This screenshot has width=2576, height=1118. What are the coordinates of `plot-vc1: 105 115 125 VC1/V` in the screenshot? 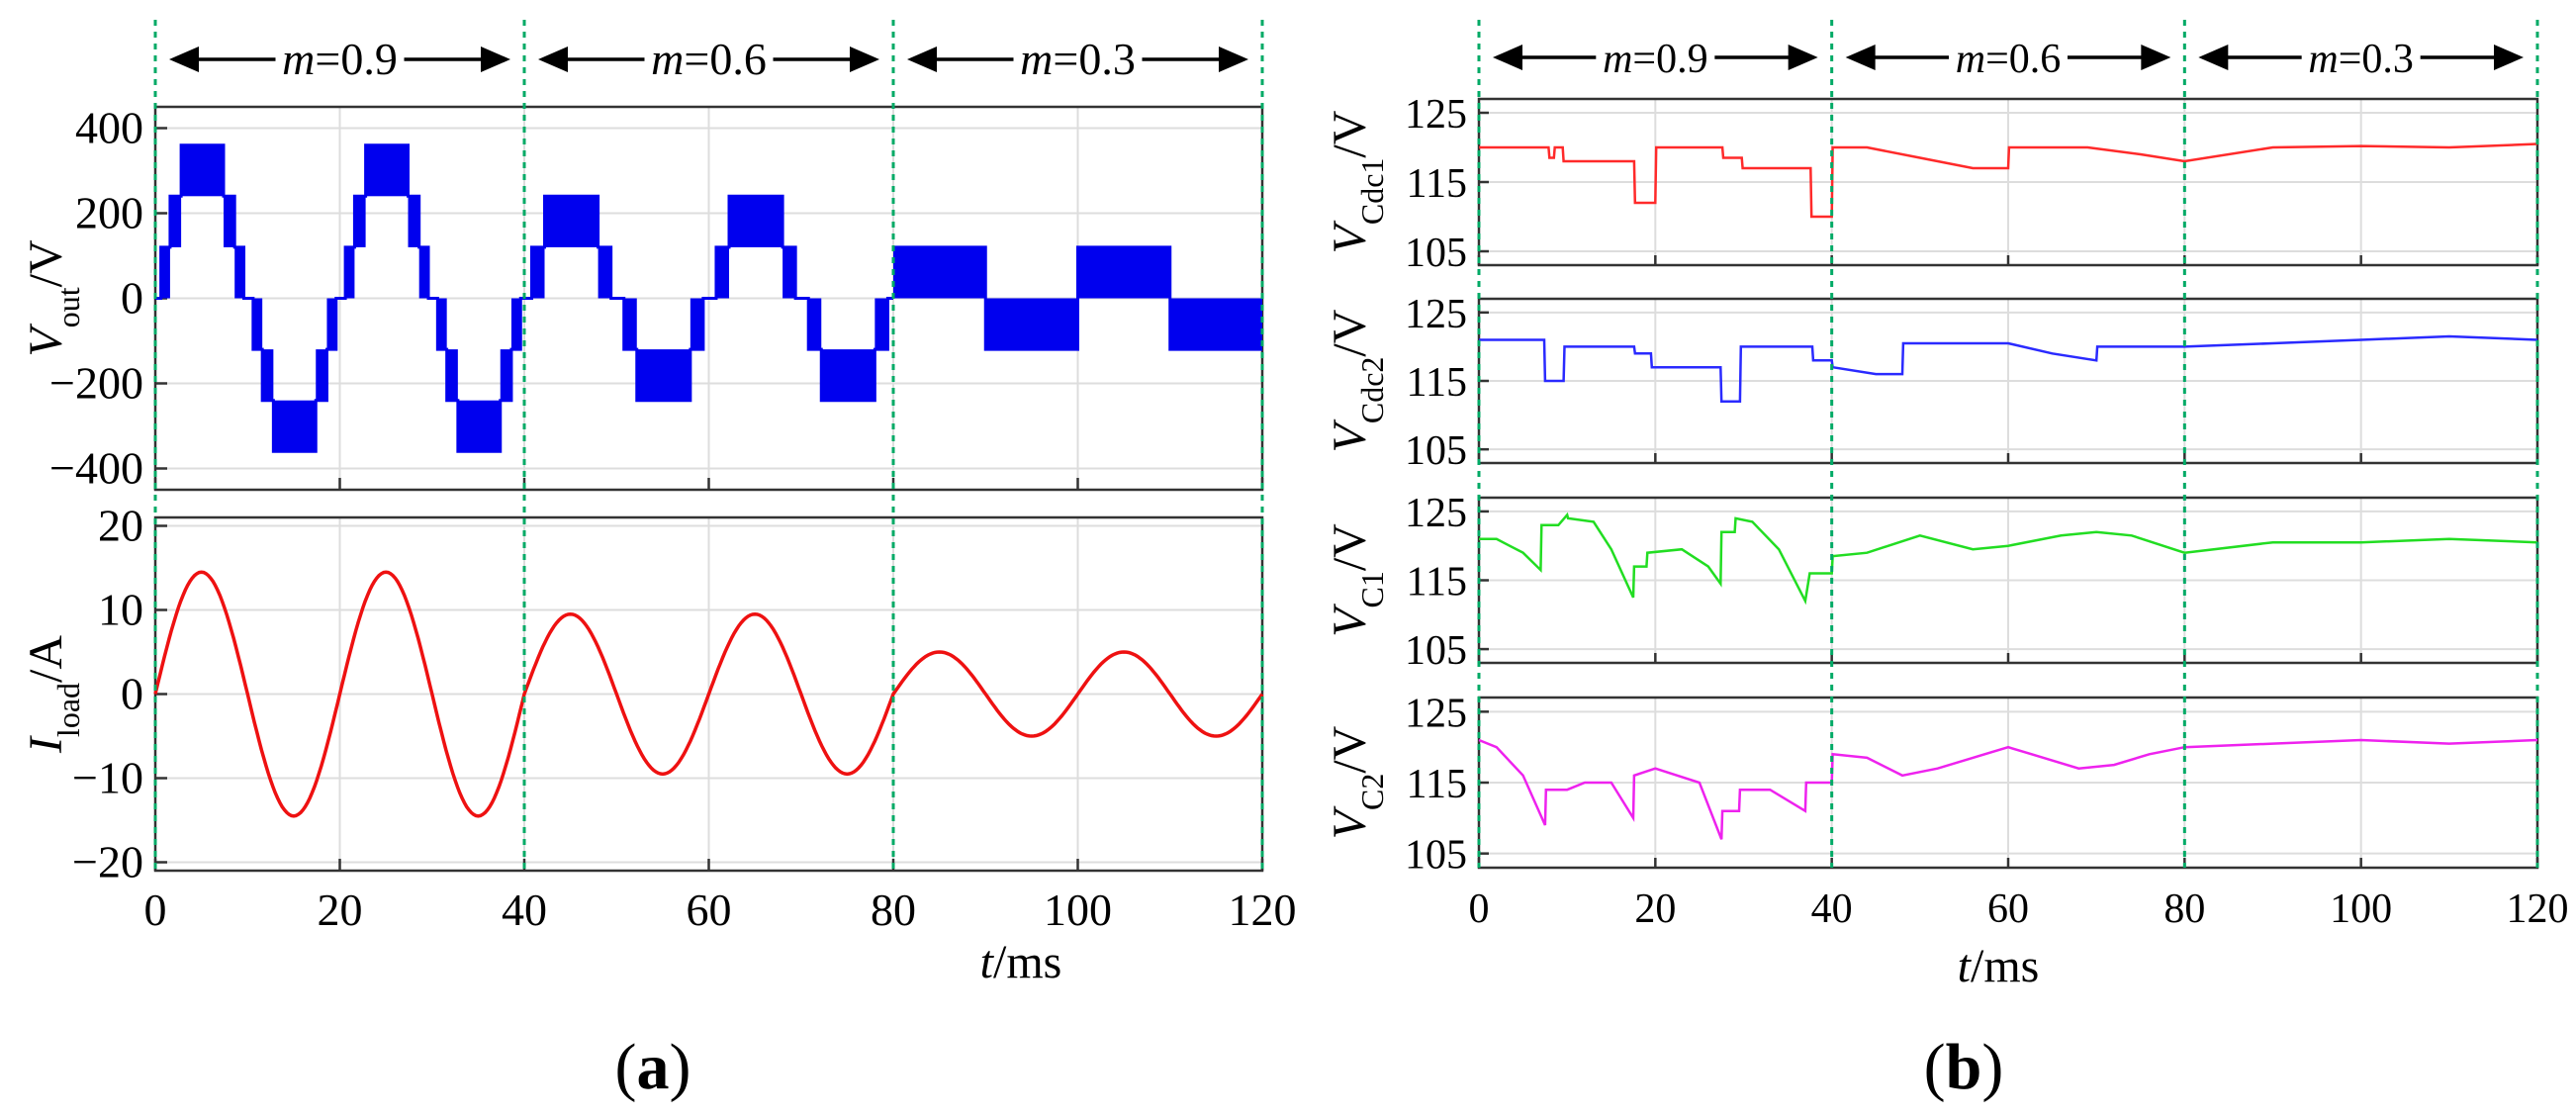 It's located at (1932, 582).